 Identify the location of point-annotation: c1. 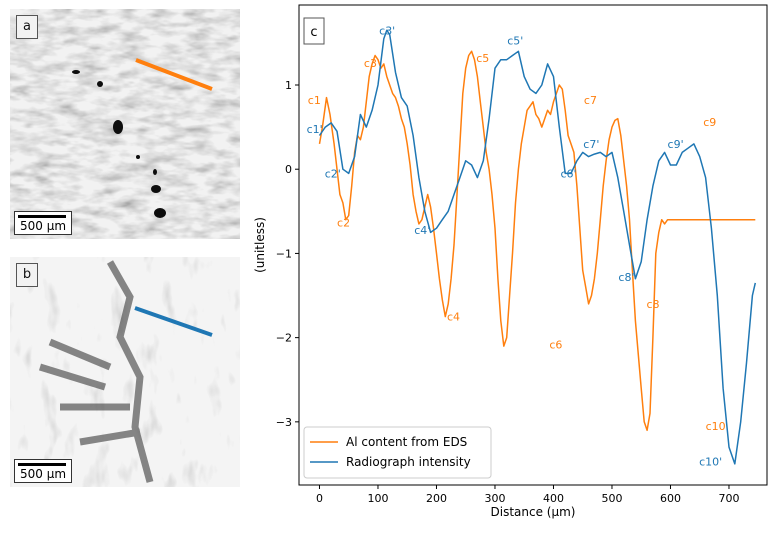
(314, 100).